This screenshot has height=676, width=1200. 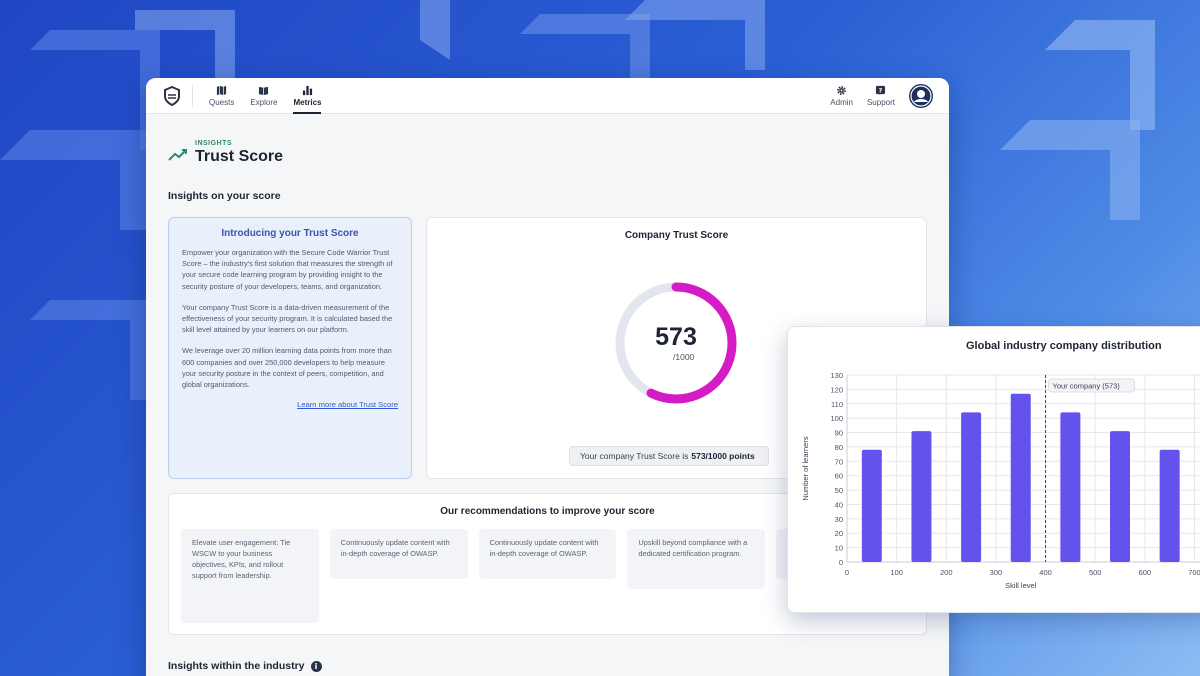 I want to click on y-tick-label: 70, so click(x=839, y=461).